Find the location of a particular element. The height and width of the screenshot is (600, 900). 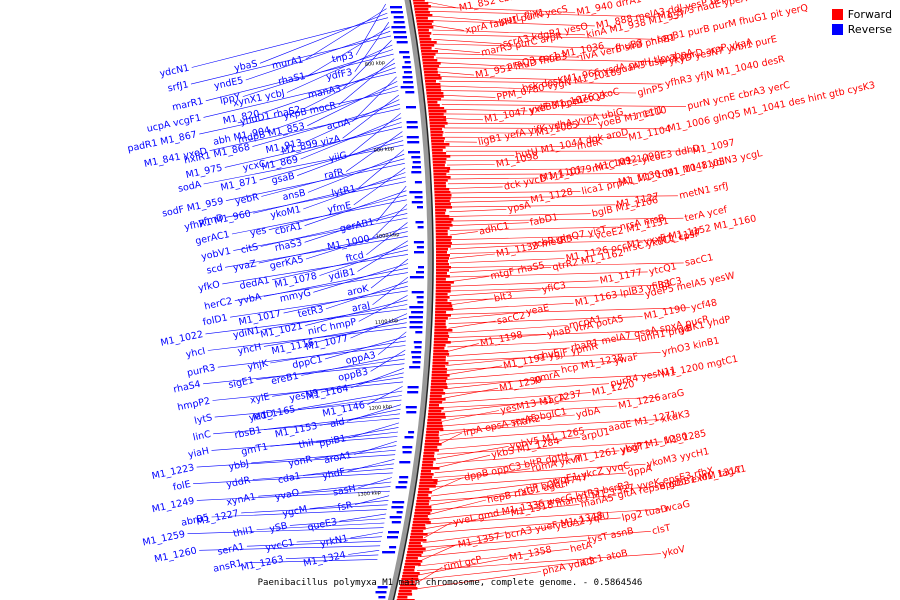

reverse-swatch is located at coordinates (837, 29).